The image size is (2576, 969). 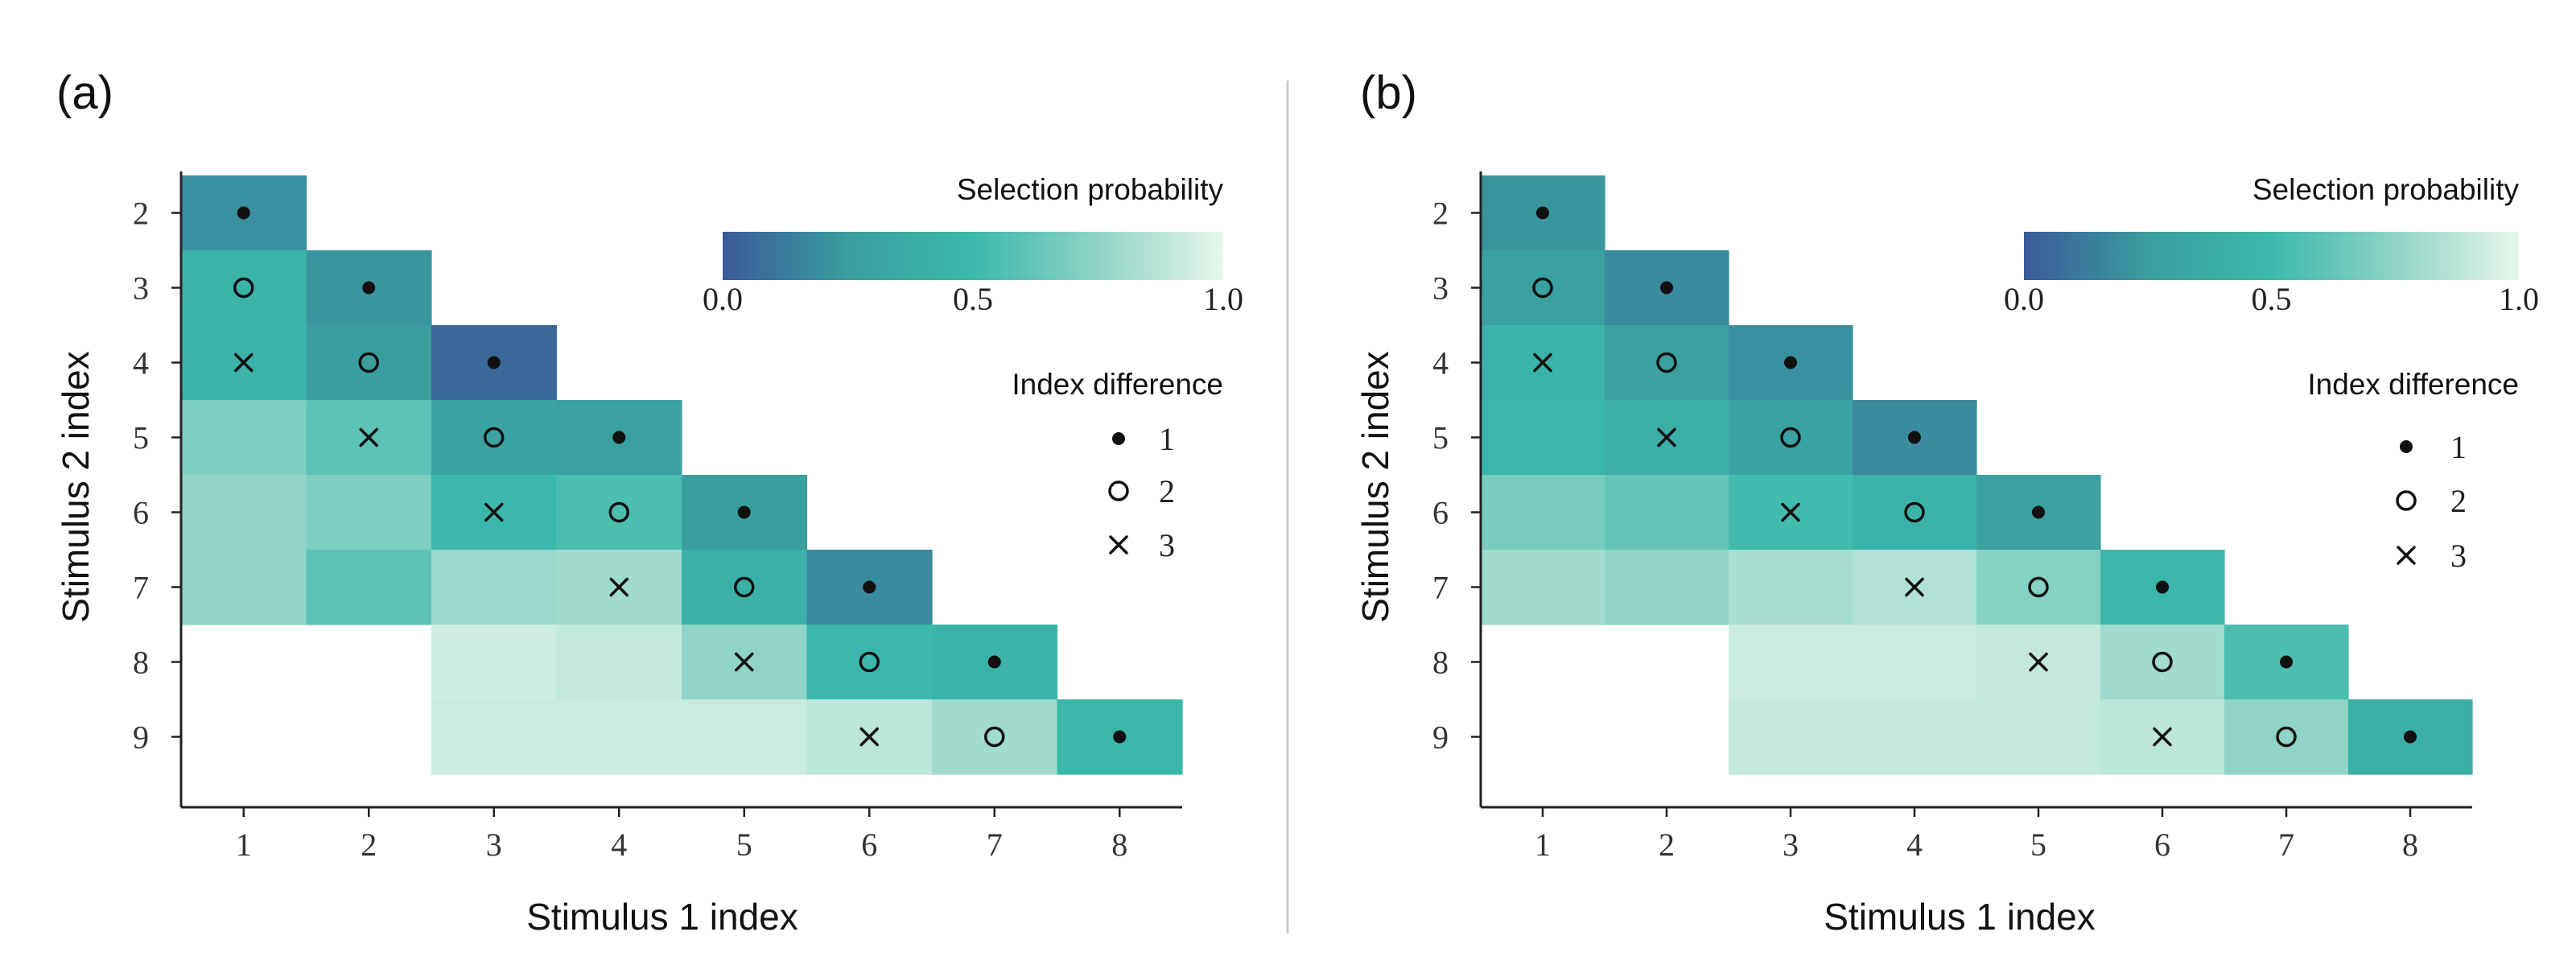 I want to click on y-tick-label: 4, so click(x=141, y=363).